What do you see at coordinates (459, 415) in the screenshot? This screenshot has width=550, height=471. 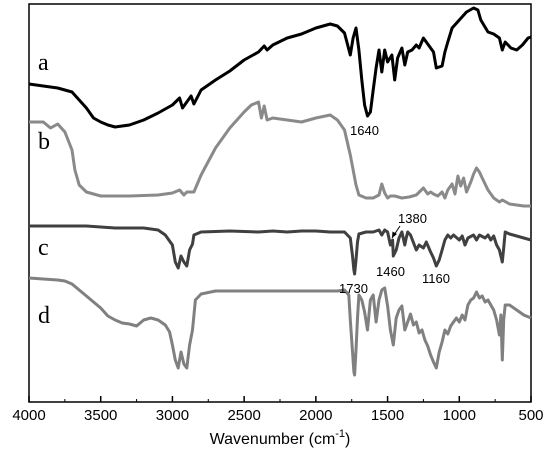 I see `x-tick-label-1000: 1000` at bounding box center [459, 415].